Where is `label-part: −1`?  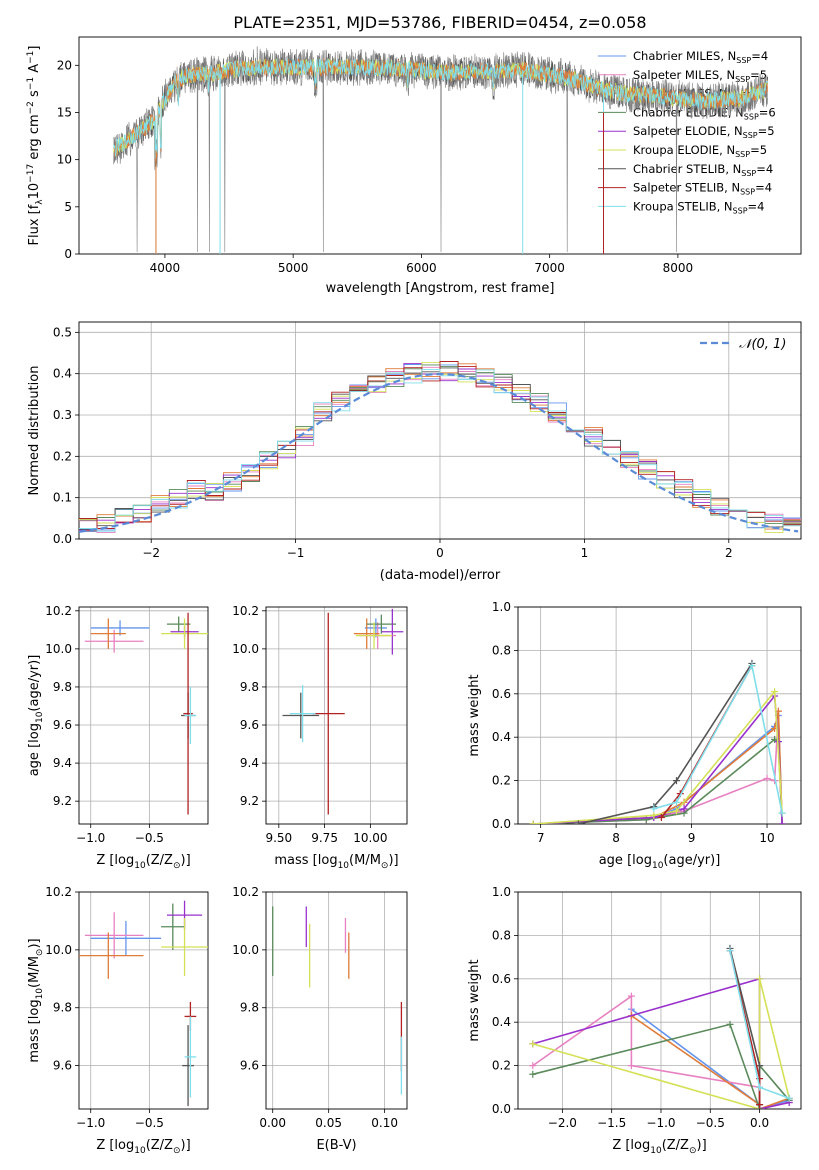
label-part: −1 is located at coordinates (31, 57).